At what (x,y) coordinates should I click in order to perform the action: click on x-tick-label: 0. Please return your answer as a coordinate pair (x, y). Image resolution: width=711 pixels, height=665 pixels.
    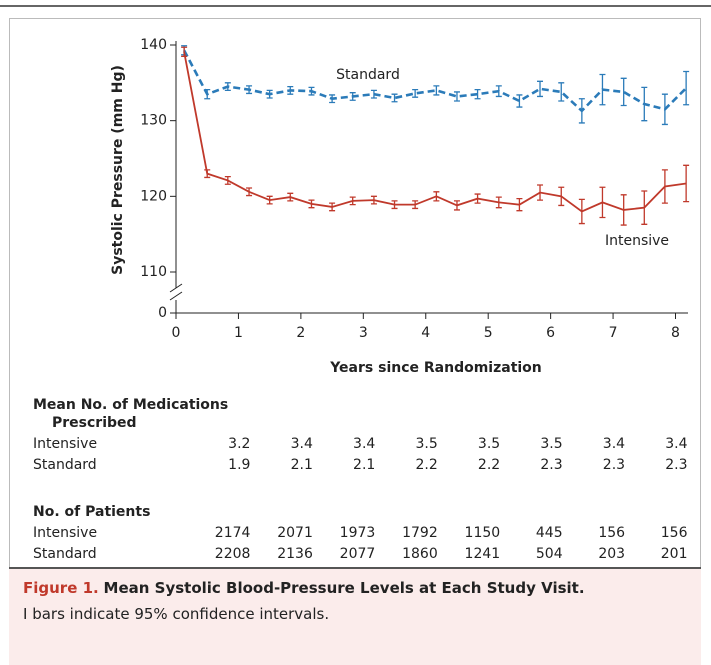
    Looking at the image, I should click on (176, 333).